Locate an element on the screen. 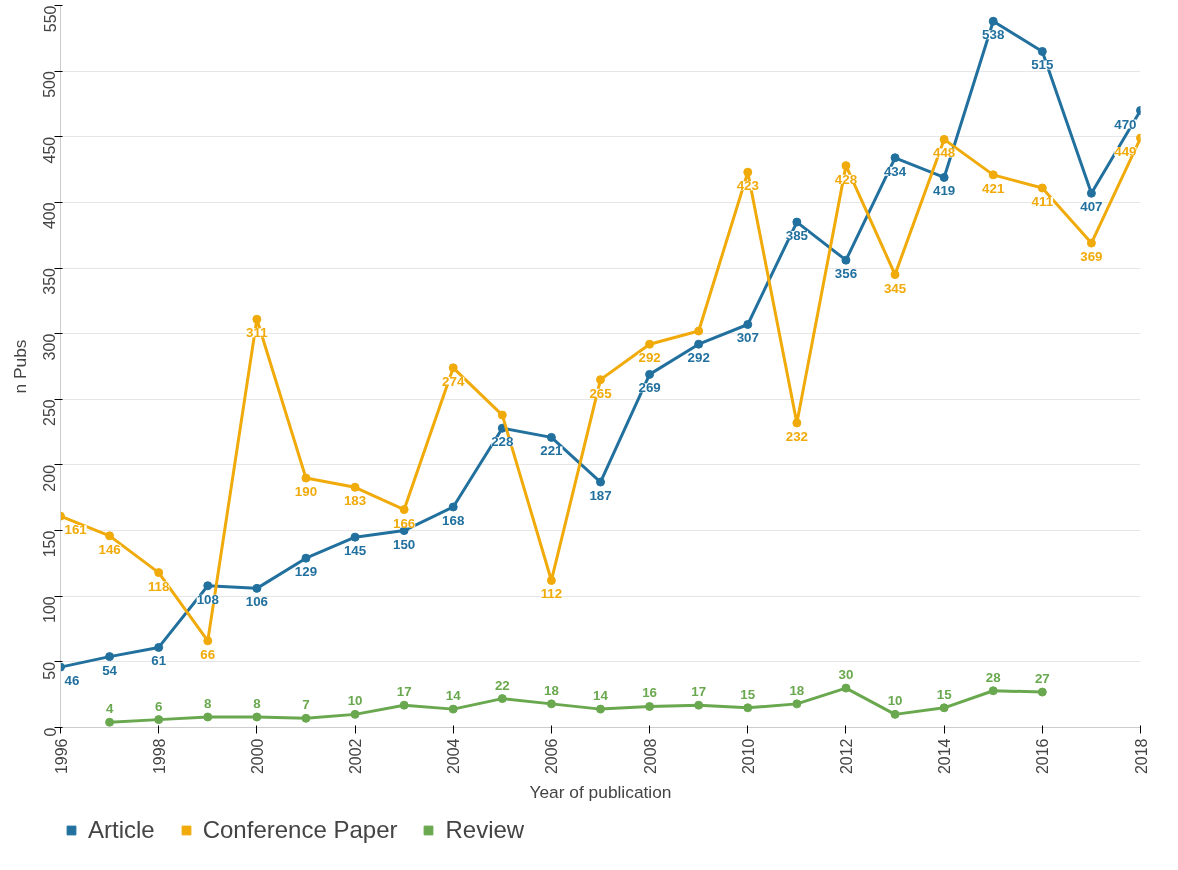 Image resolution: width=1178 pixels, height=870 pixels. y-tick-label: 450 is located at coordinates (50, 150).